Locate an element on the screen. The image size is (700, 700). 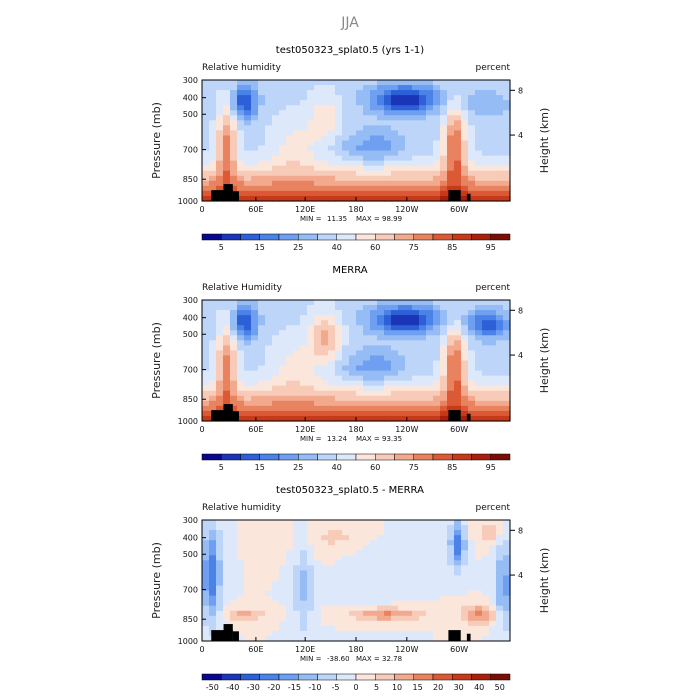
y-tick-label: 700 is located at coordinates (190, 370).